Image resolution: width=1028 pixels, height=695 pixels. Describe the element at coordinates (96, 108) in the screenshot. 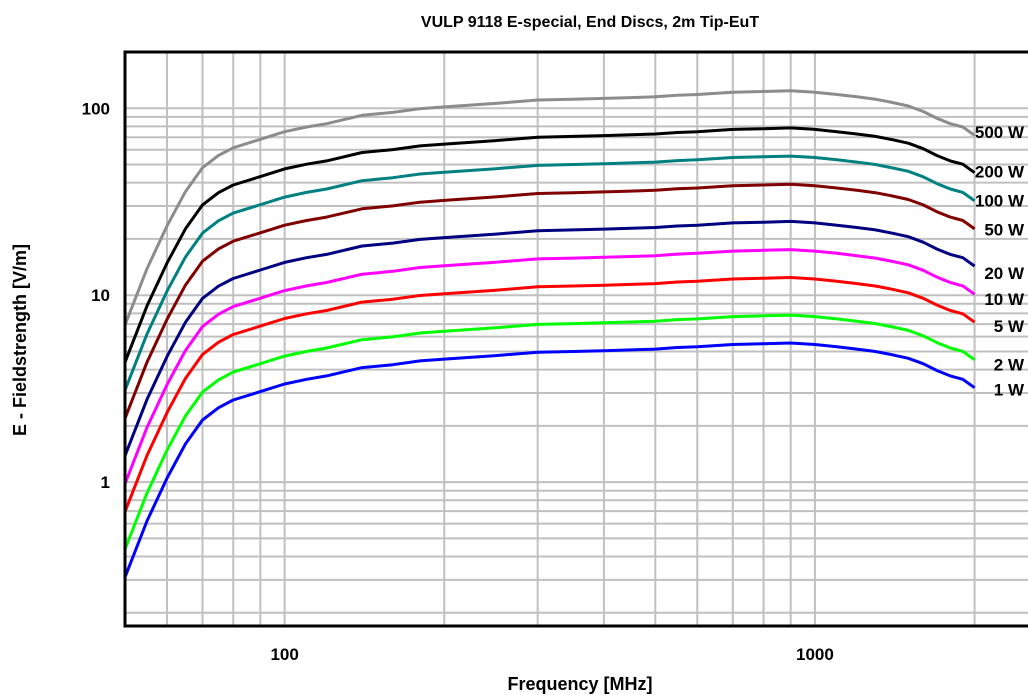

I see `y-tick-label: 100` at that location.